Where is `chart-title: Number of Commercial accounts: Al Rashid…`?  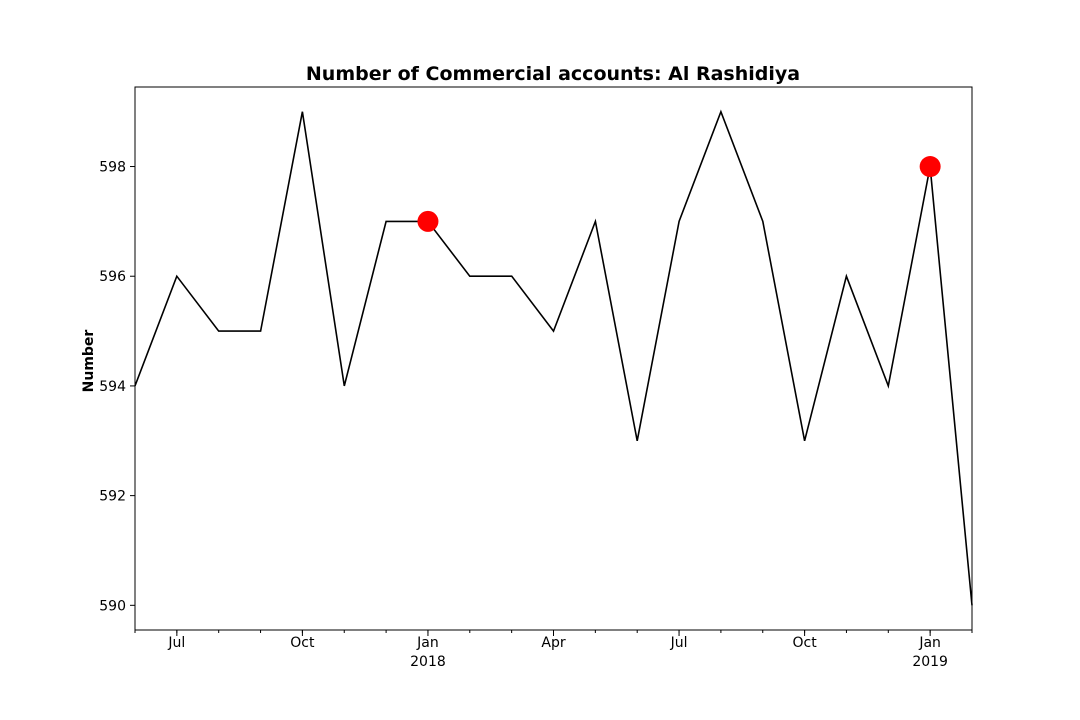 chart-title: Number of Commercial accounts: Al Rashid… is located at coordinates (553, 74).